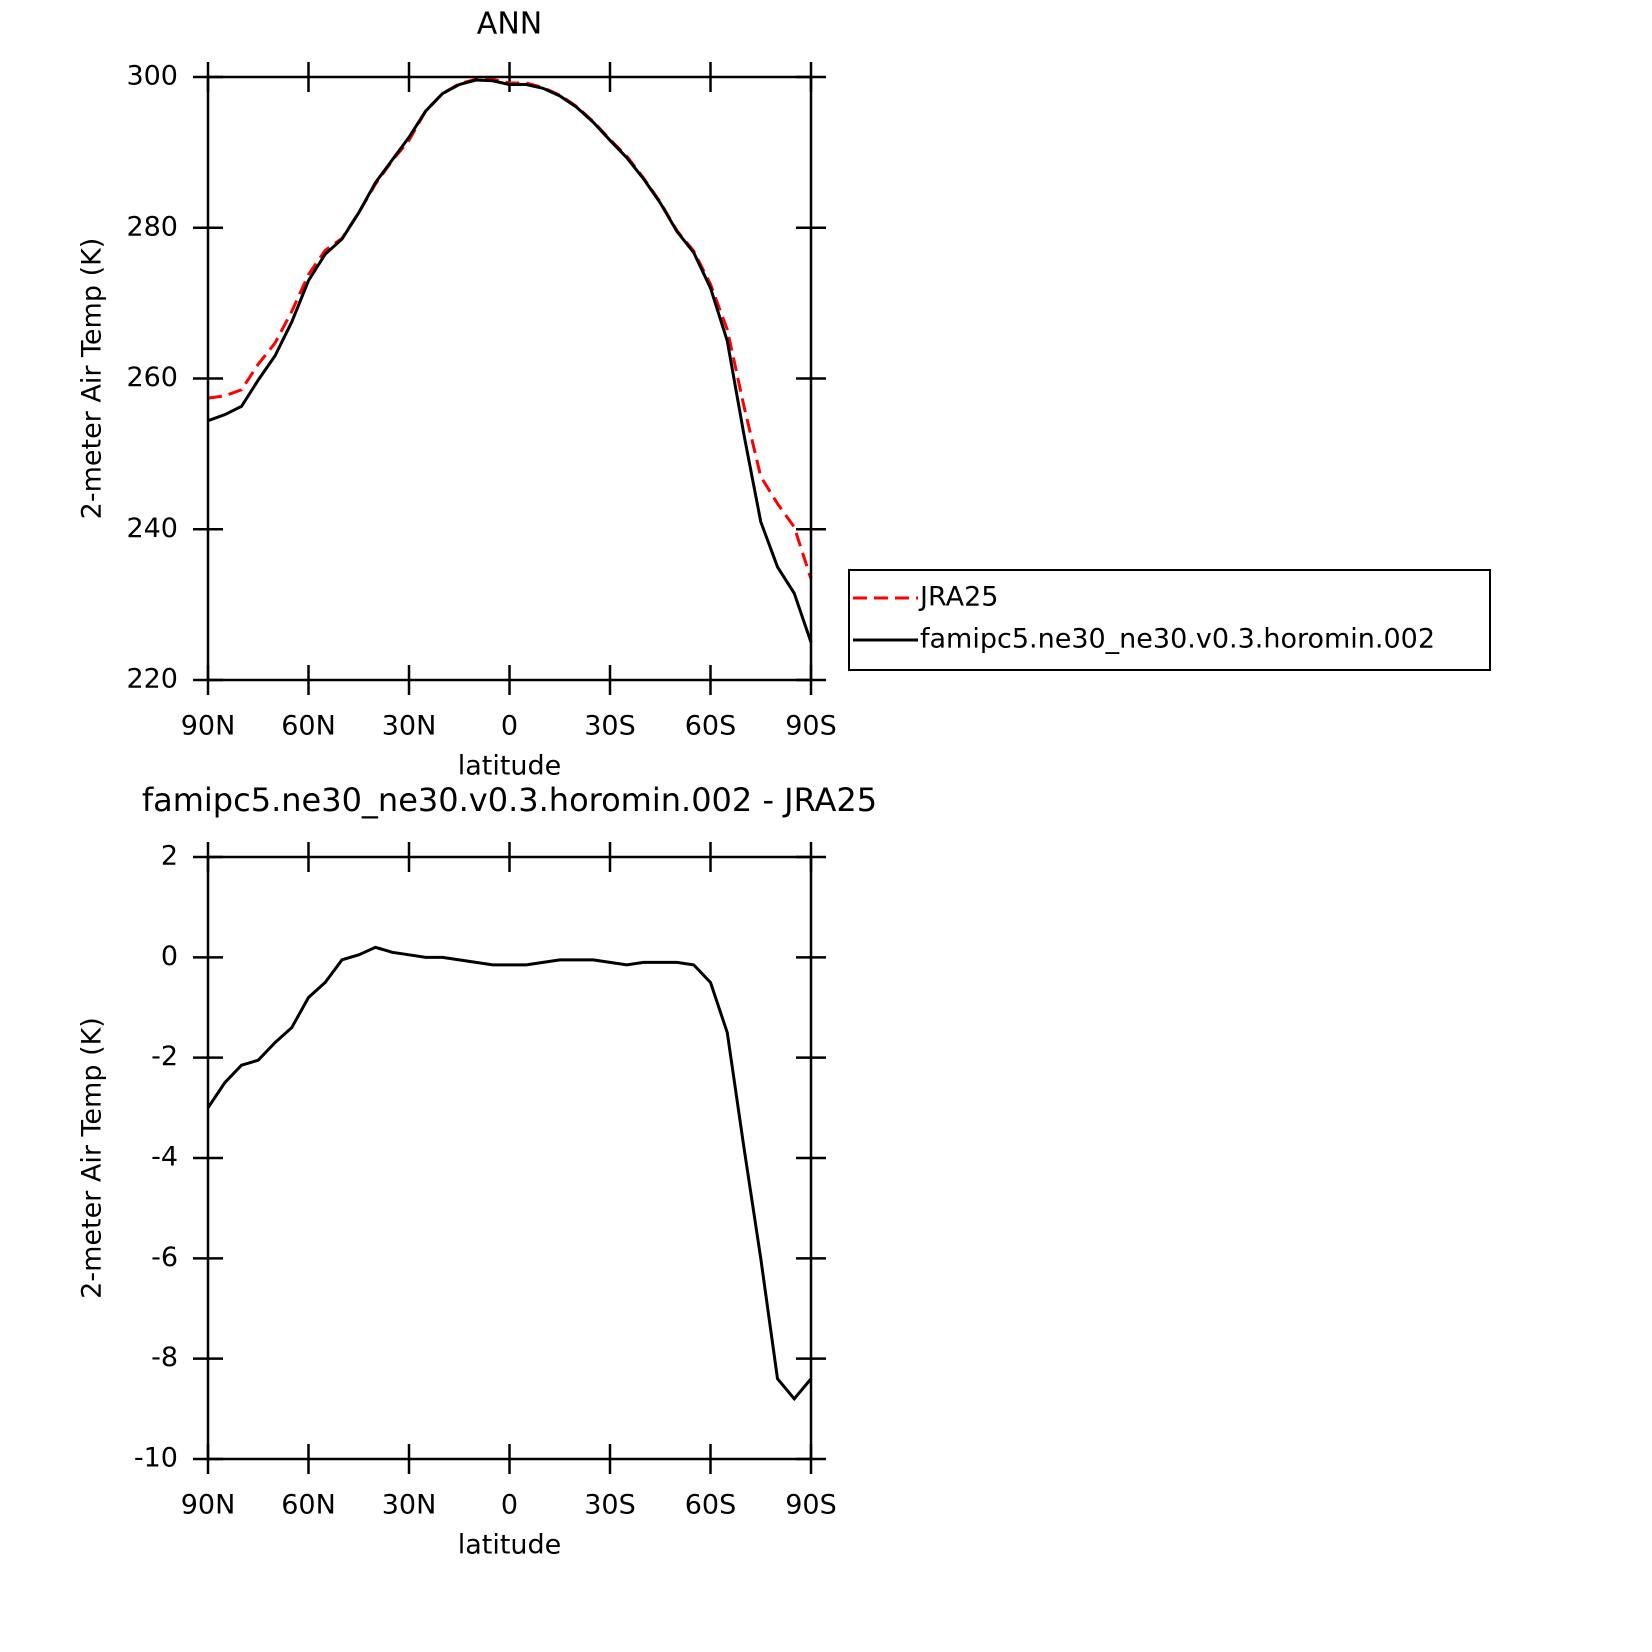  What do you see at coordinates (164, 1056) in the screenshot?
I see `y-tick-label: -2` at bounding box center [164, 1056].